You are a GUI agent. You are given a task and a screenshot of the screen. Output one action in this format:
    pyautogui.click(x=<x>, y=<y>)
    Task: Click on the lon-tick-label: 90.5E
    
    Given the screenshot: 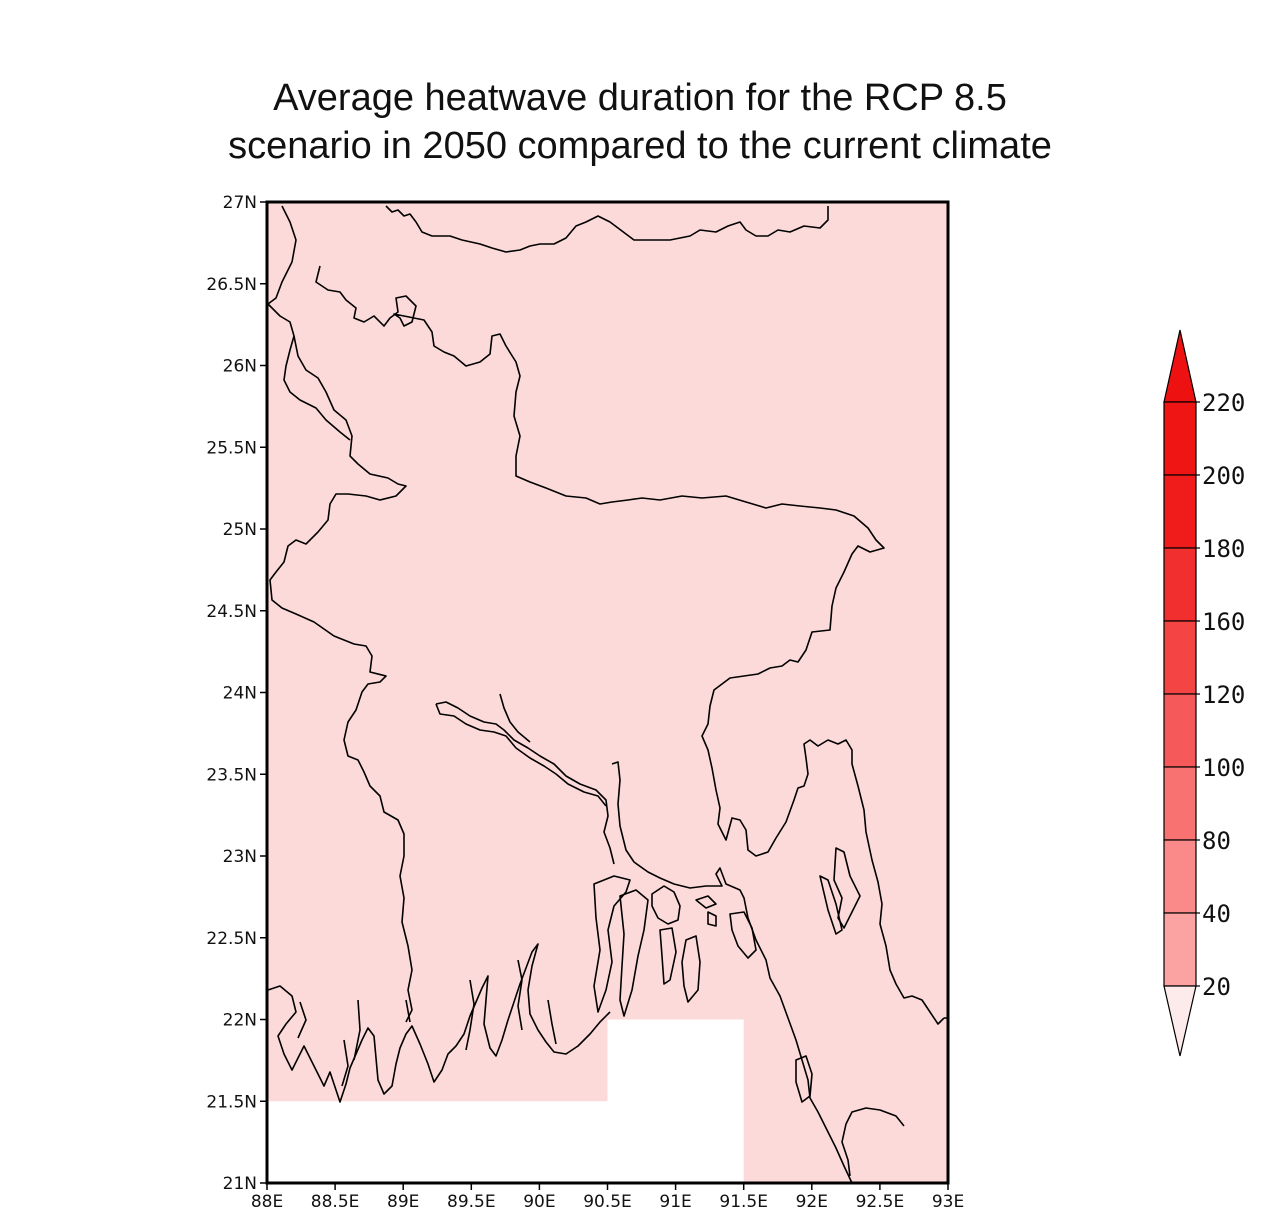 What is the action you would take?
    pyautogui.click(x=607, y=1202)
    